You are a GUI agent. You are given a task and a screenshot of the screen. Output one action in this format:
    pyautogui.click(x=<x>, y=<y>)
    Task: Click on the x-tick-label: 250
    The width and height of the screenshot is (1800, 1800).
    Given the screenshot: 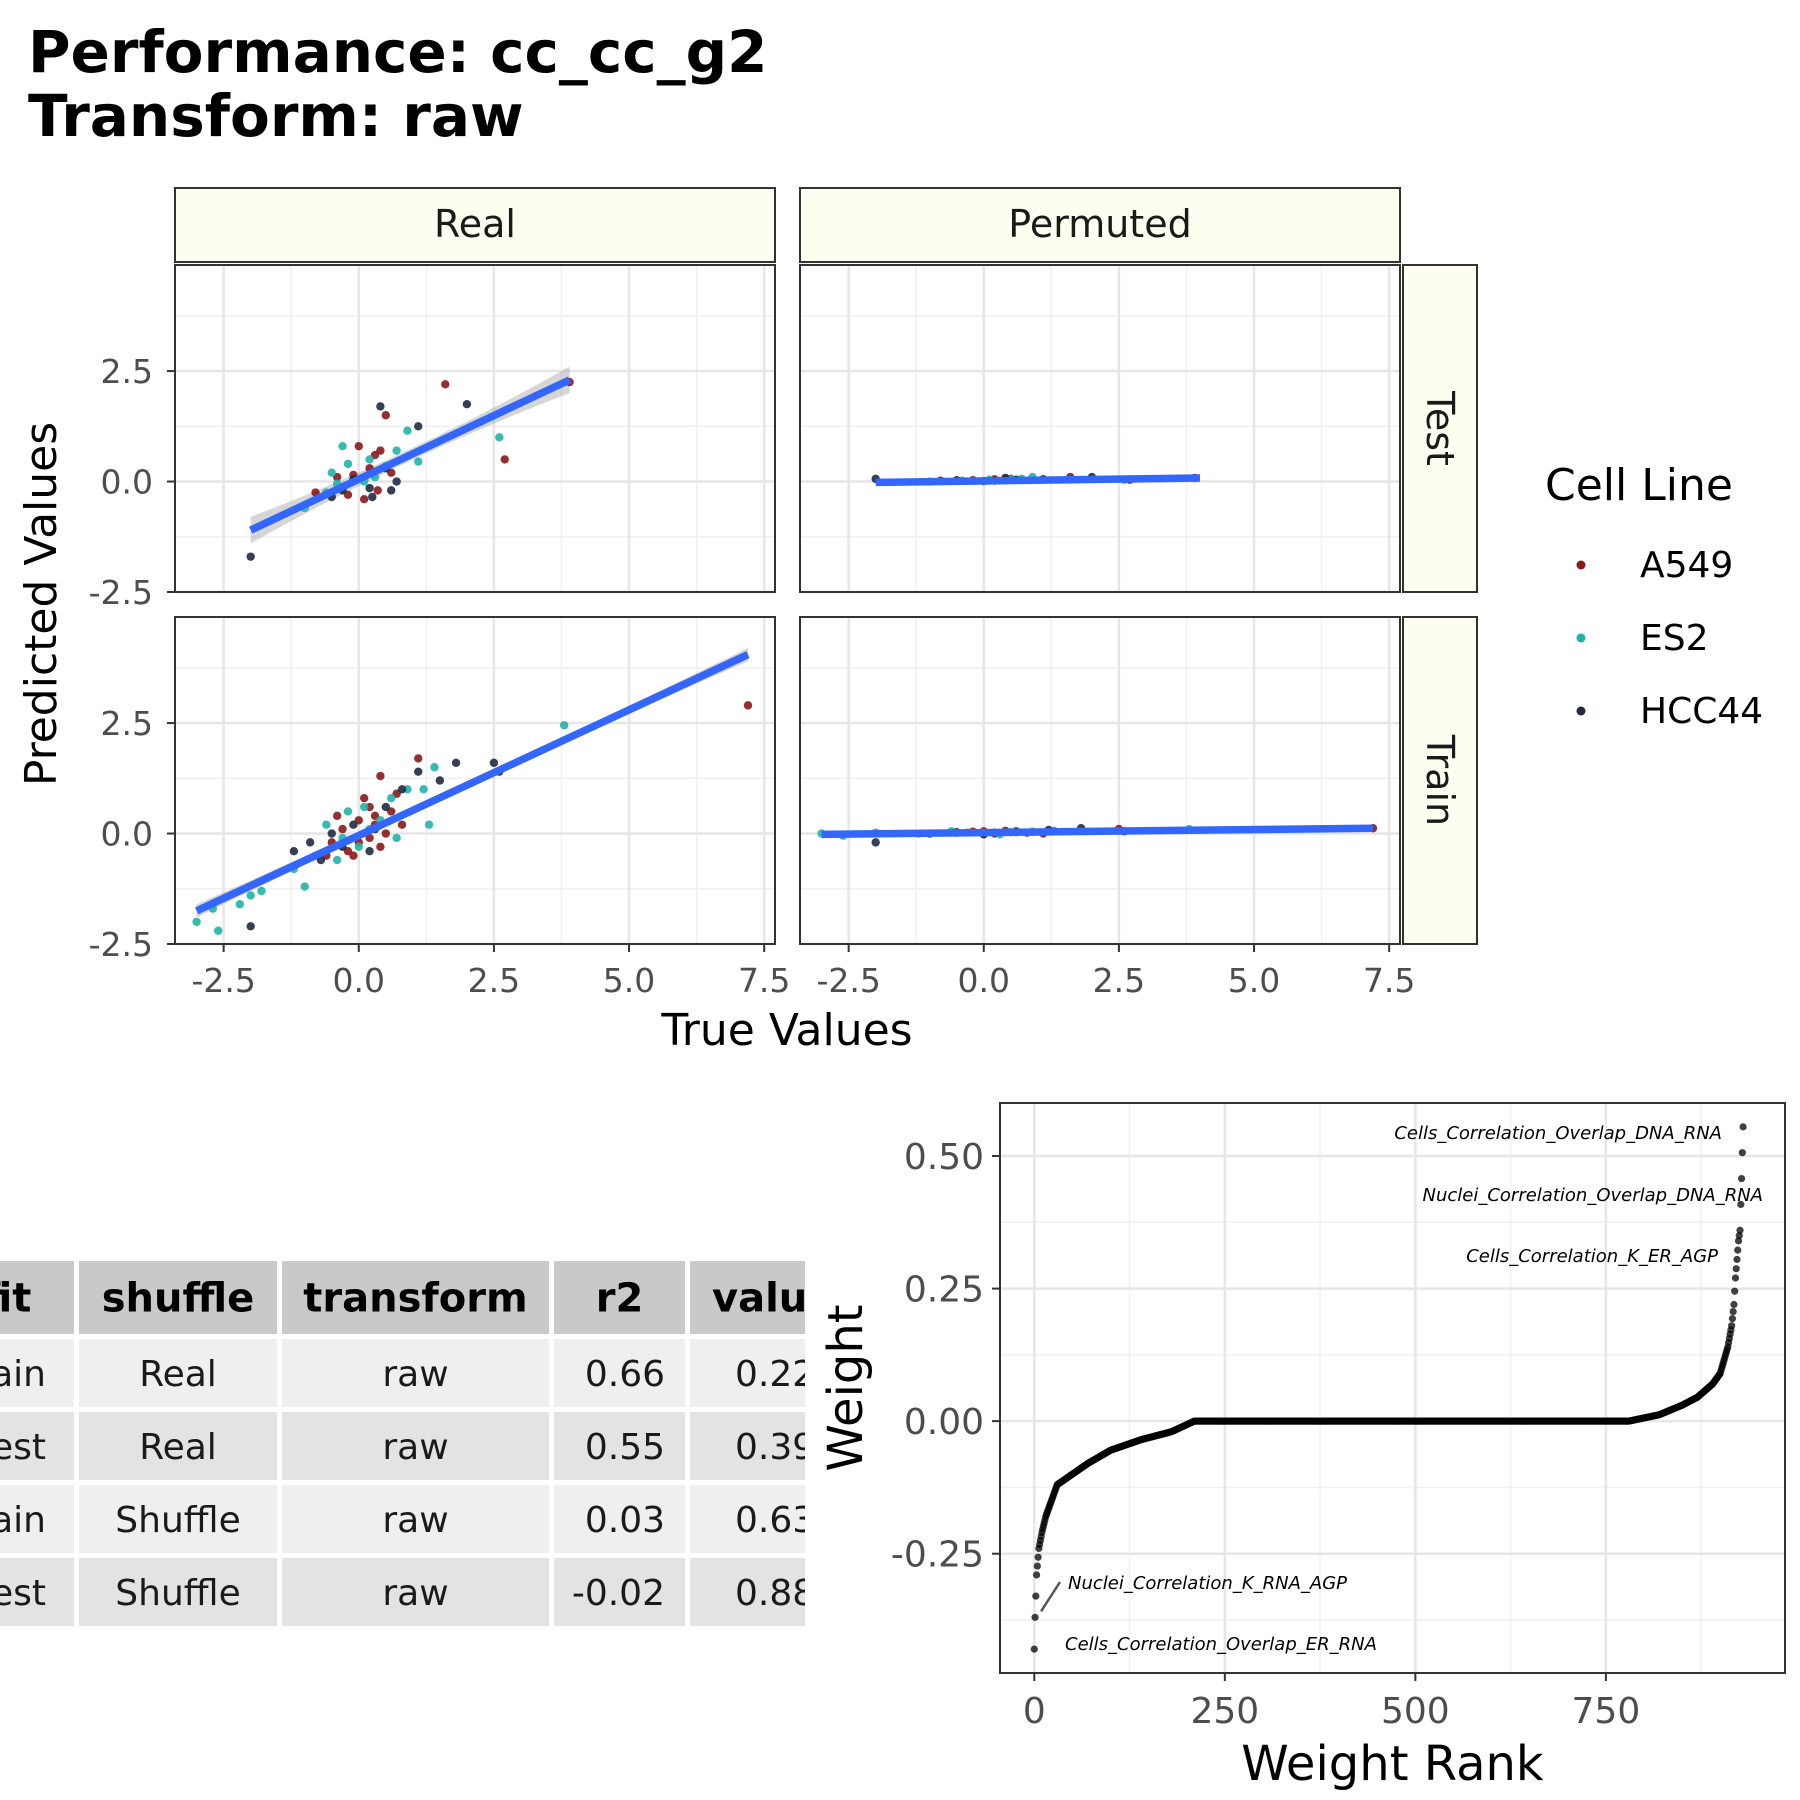 What is the action you would take?
    pyautogui.click(x=1224, y=1711)
    